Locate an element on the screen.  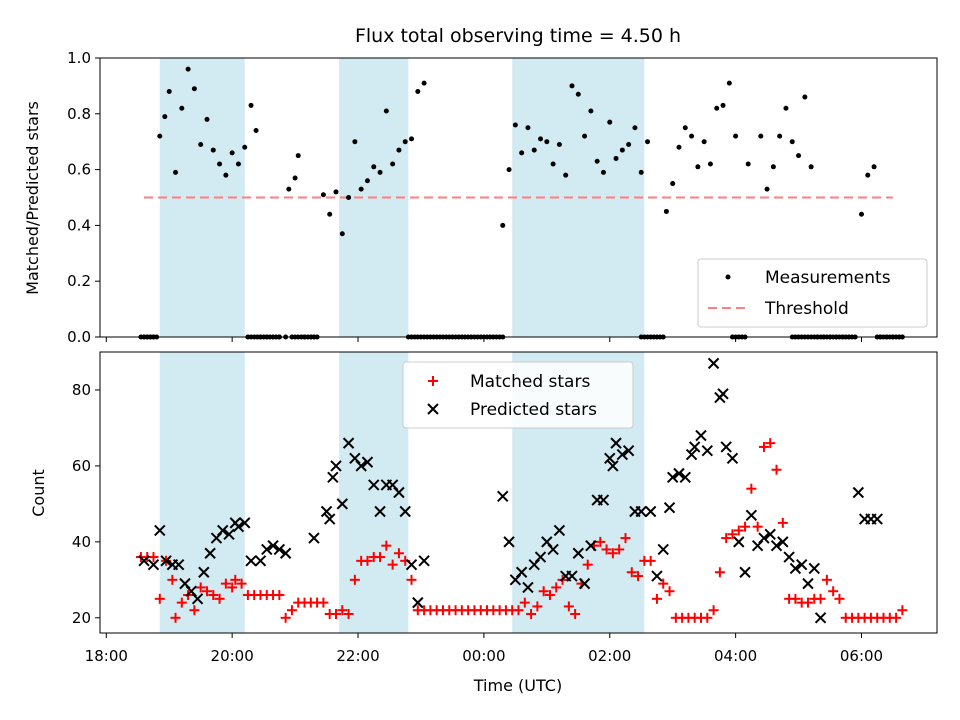
x-tick-label: 18:00 is located at coordinates (106, 656).